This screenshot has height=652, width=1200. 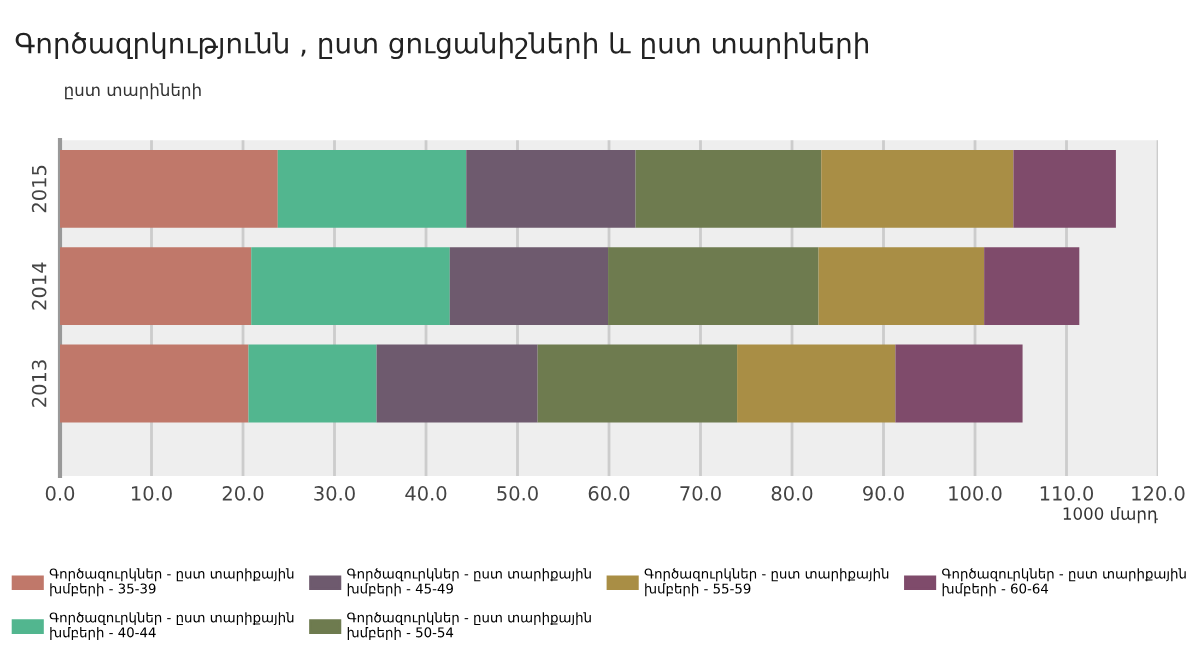 I want to click on y-tick-label: 2013, so click(x=39, y=383).